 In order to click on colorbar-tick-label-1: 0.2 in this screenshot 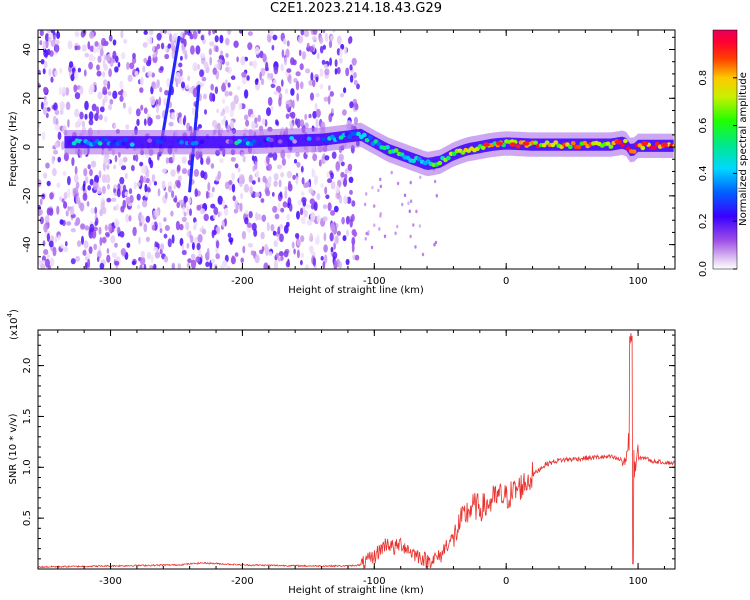, I will do `click(703, 221)`.